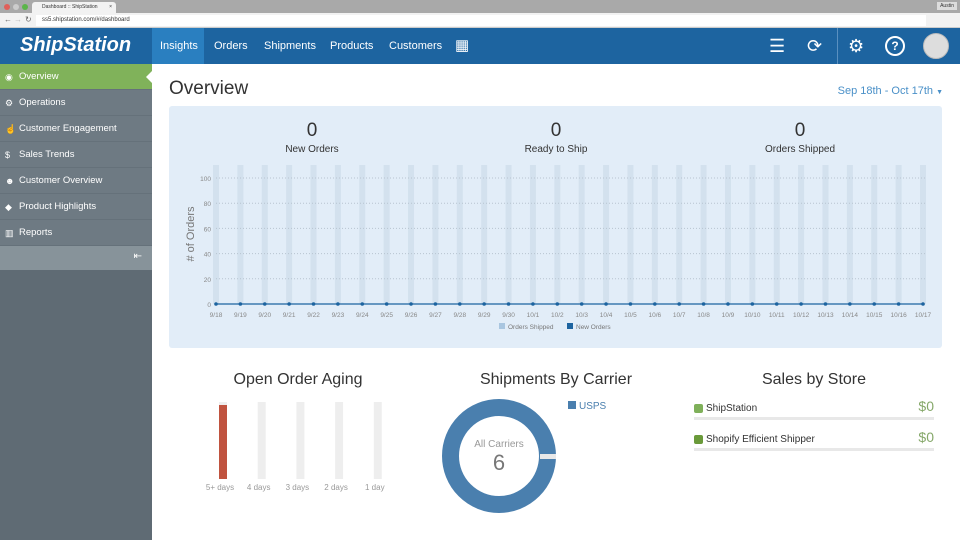  I want to click on avatar, so click(936, 46).